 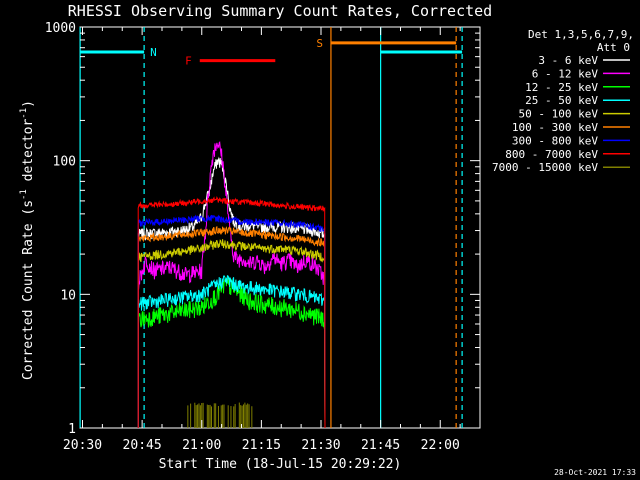 I want to click on y-axis-label-mid: detector, so click(x=28, y=154).